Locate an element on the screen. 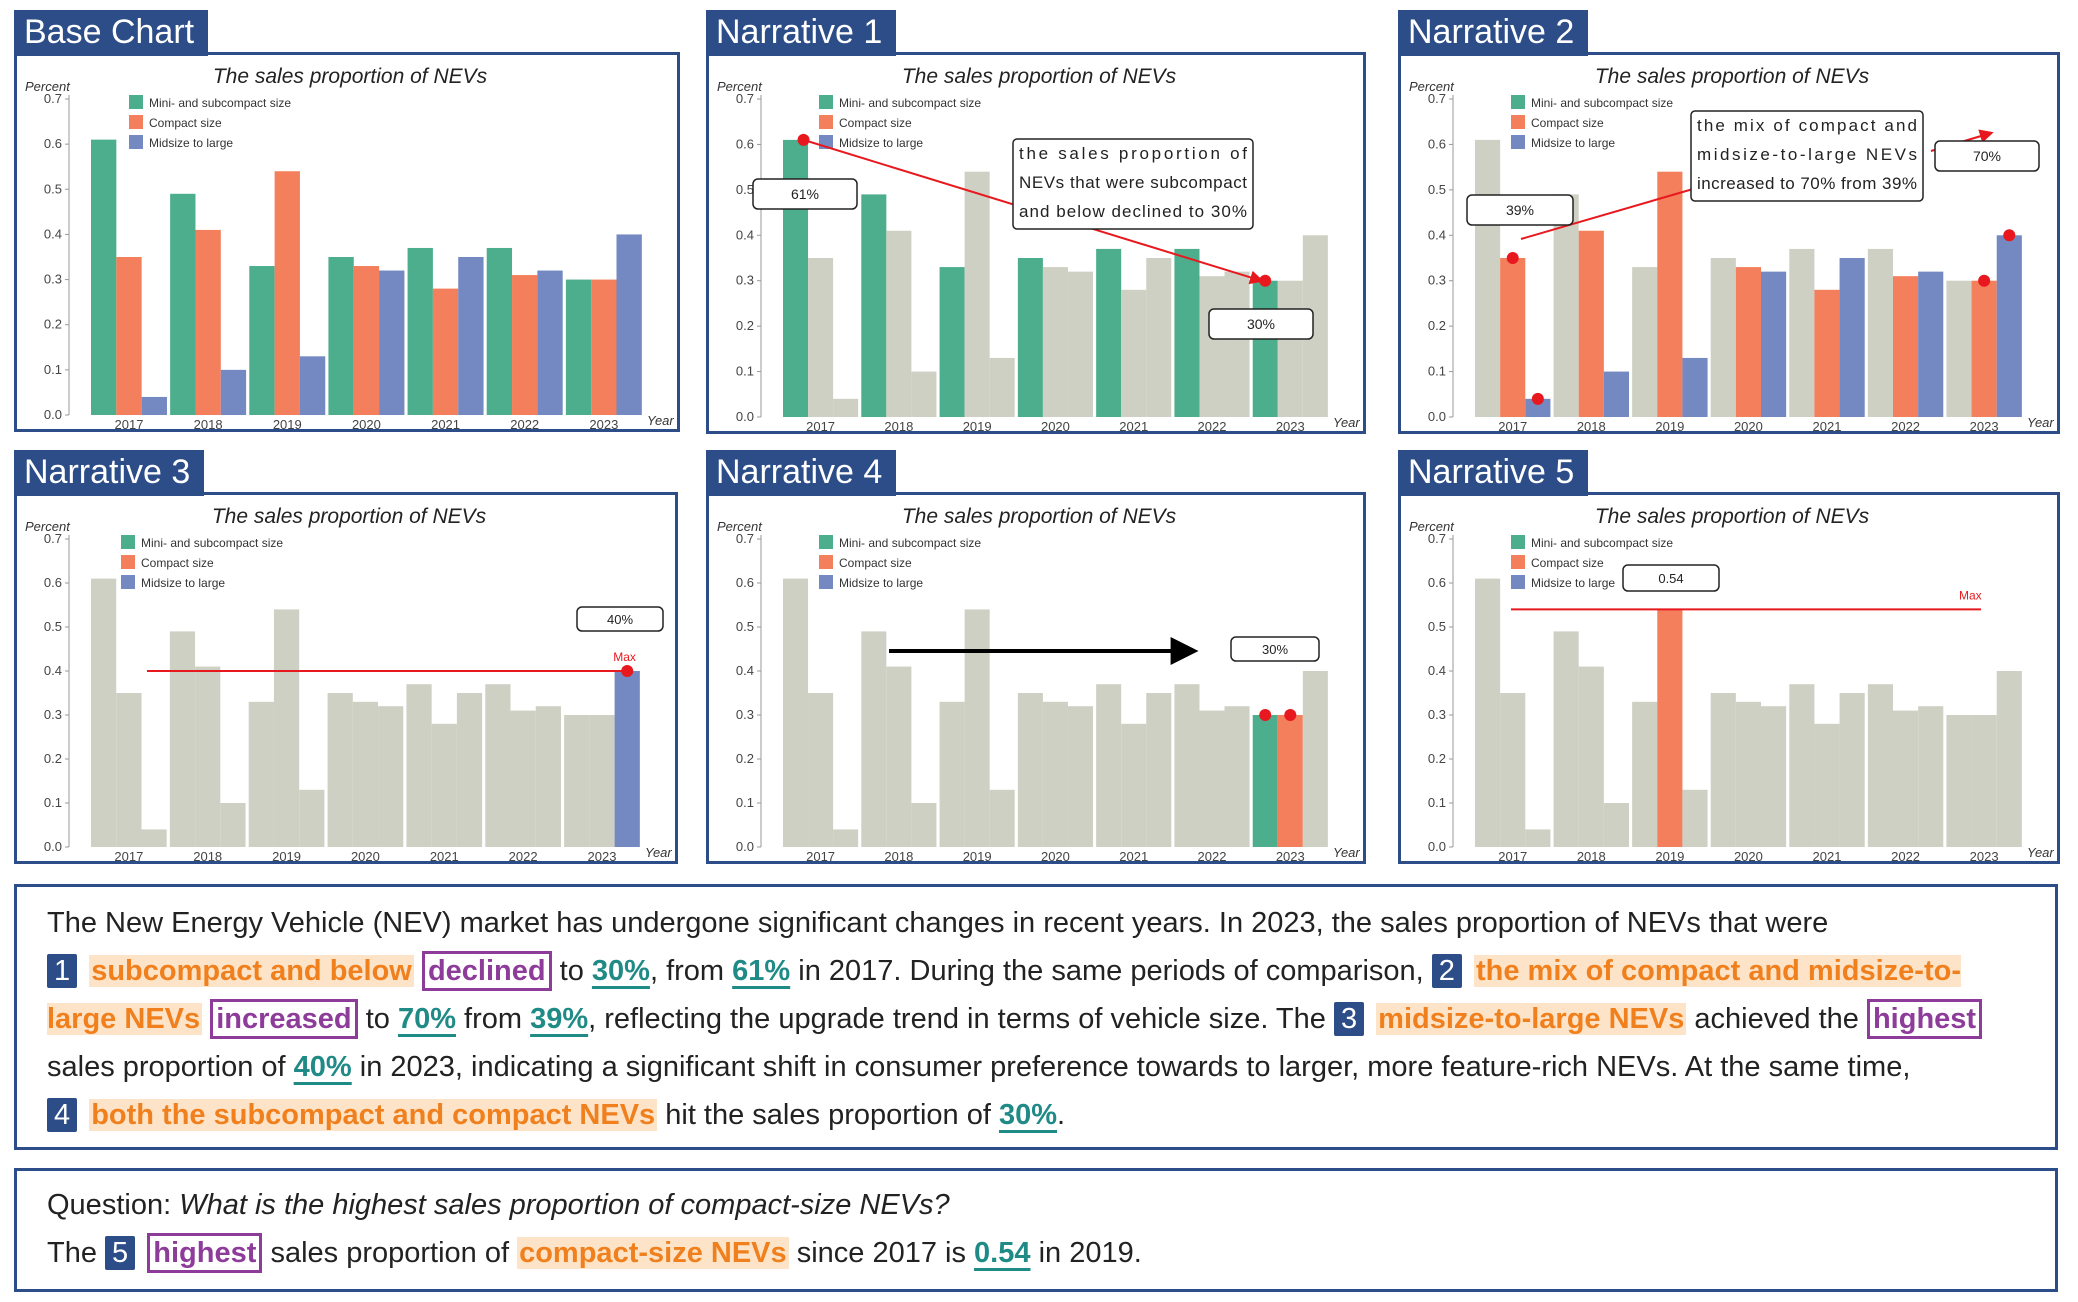 This screenshot has height=1302, width=2078. answer-verb: highest is located at coordinates (205, 1253).